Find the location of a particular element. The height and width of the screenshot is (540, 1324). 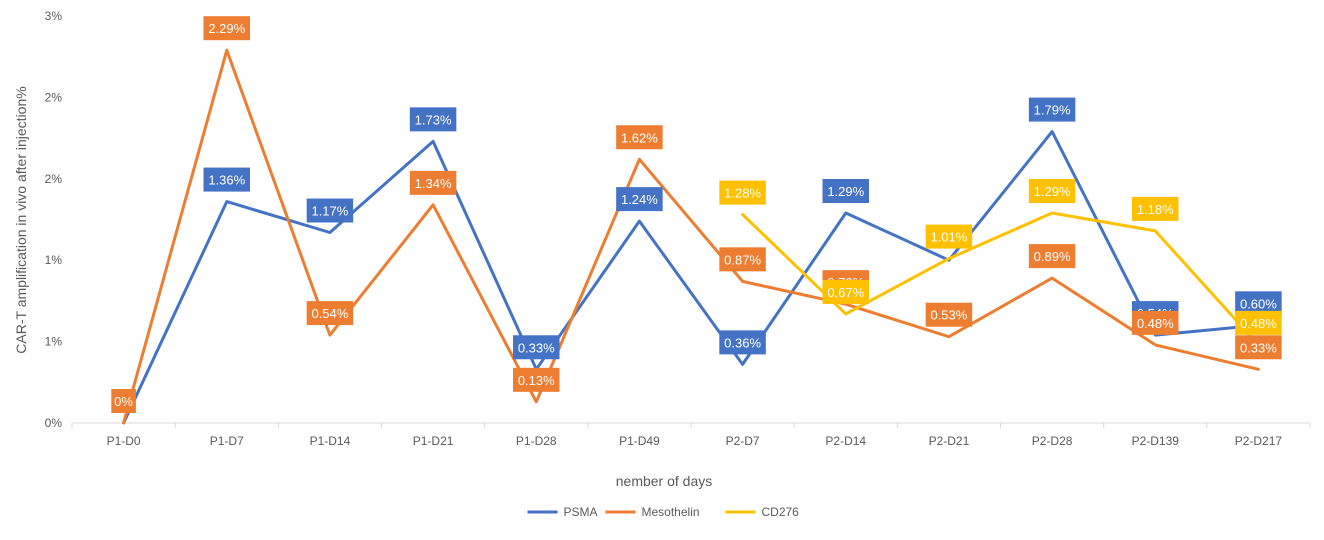

legend-item-cd276: CD276 is located at coordinates (762, 512).